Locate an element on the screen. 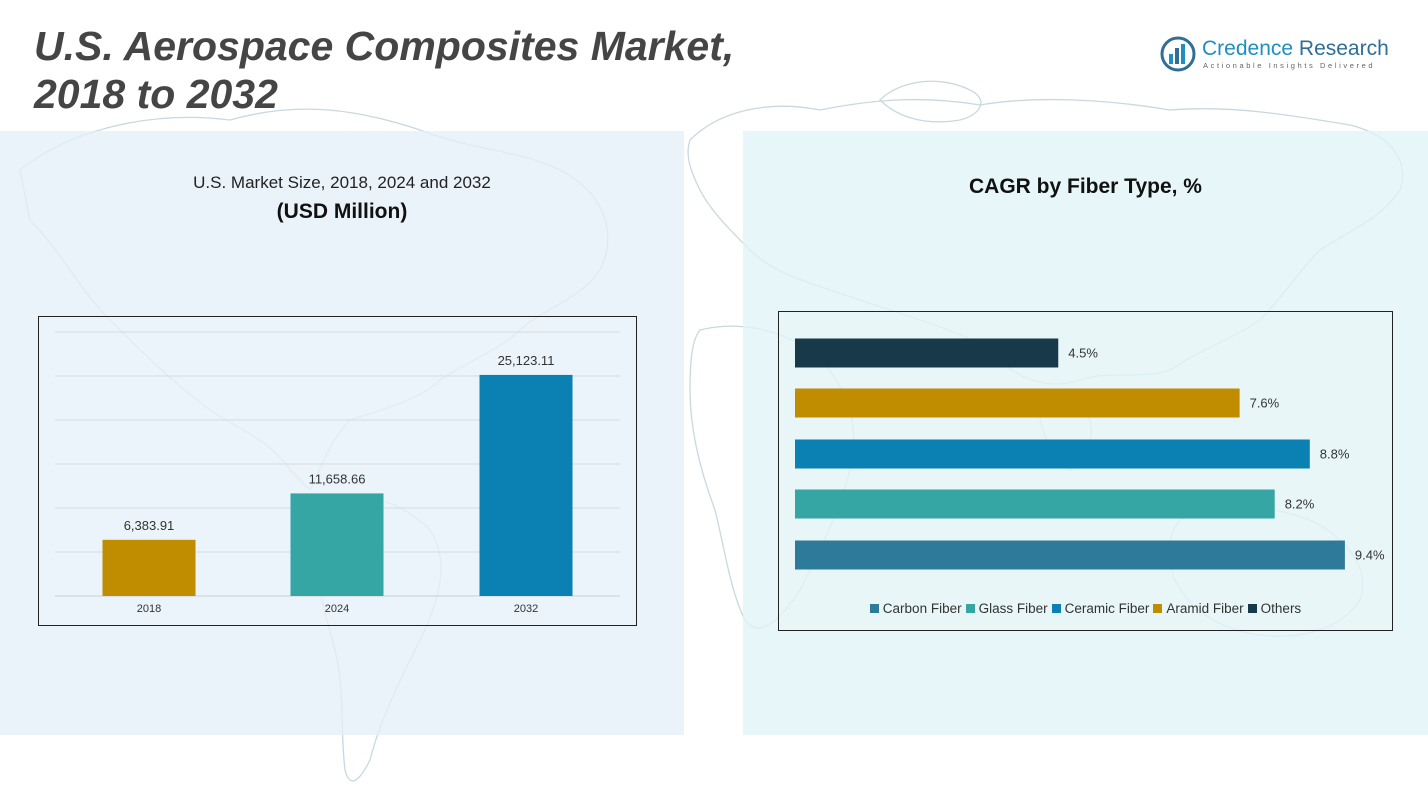 The width and height of the screenshot is (1428, 804). brand-name-part-1: Credence is located at coordinates (1248, 48).